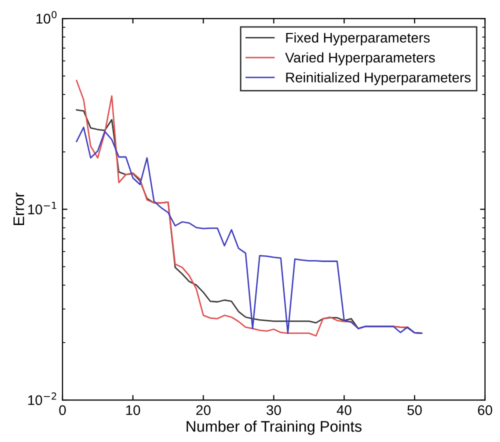 This screenshot has height=442, width=500. Describe the element at coordinates (414, 410) in the screenshot. I see `x-tick-label: 50` at that location.